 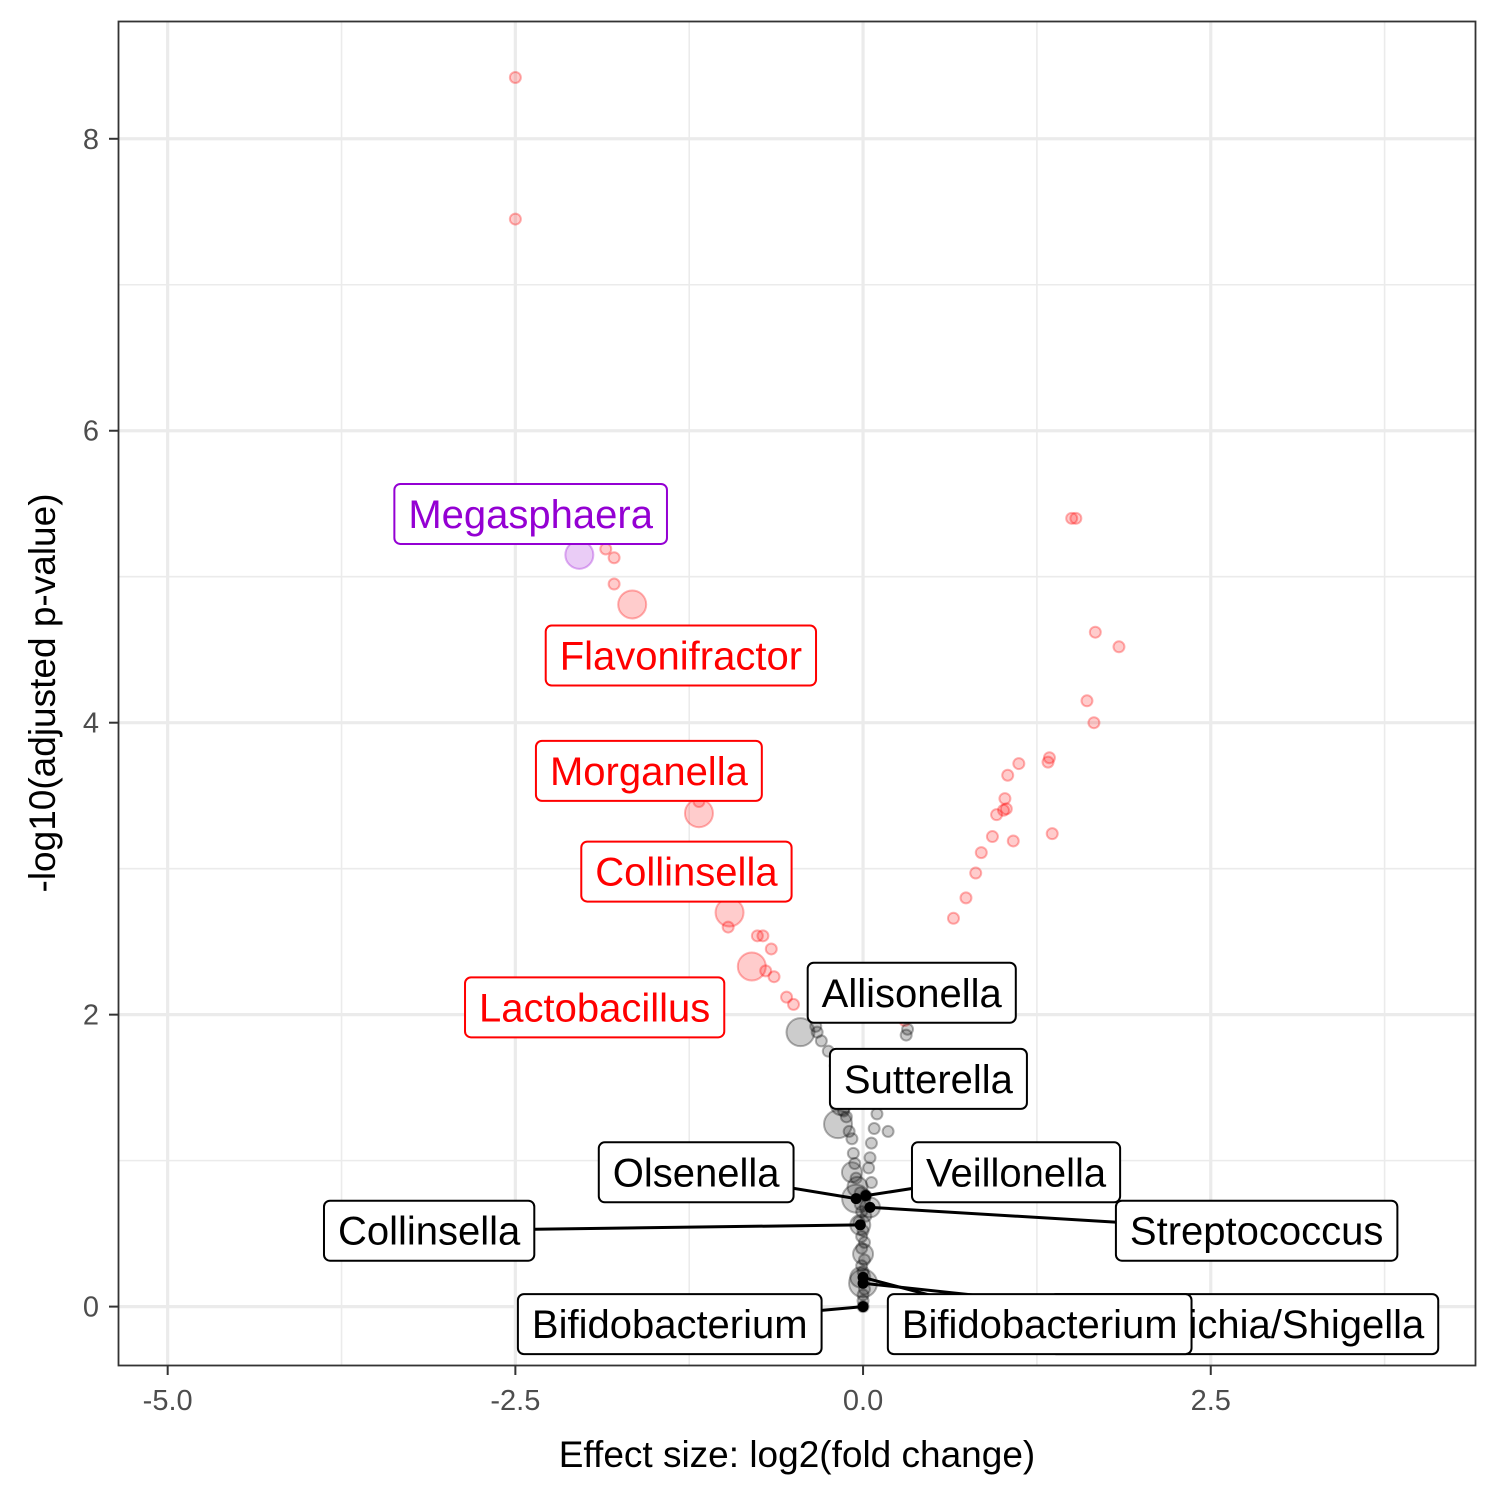 What do you see at coordinates (168, 1401) in the screenshot?
I see `x-tick-label: -5.0` at bounding box center [168, 1401].